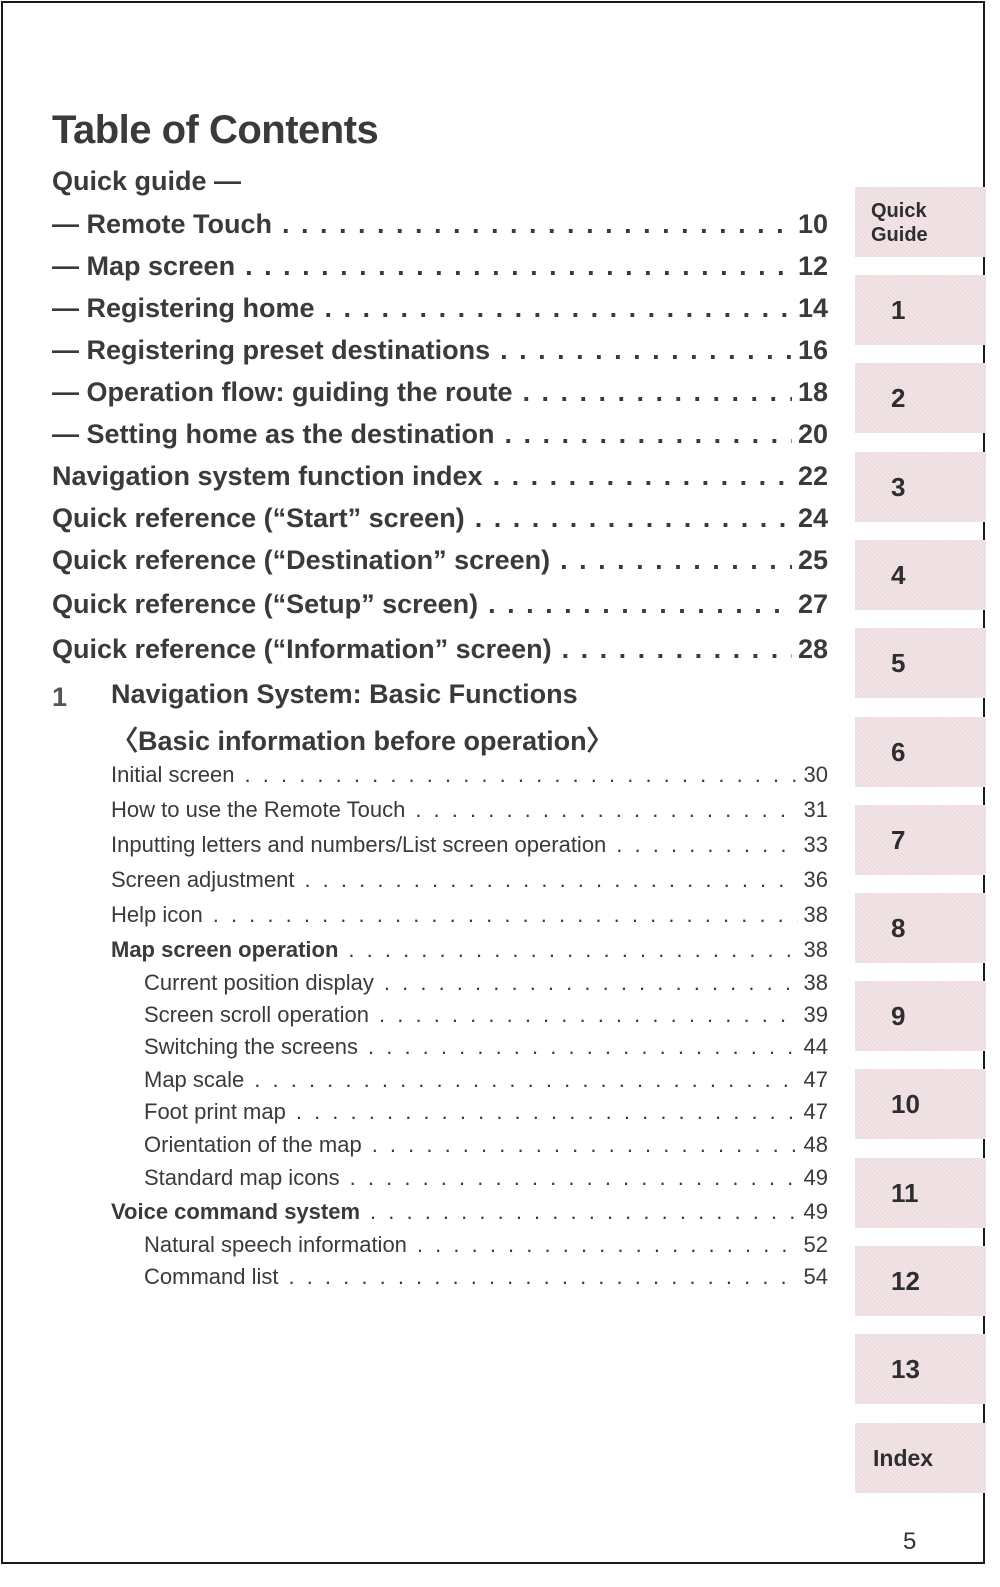  Describe the element at coordinates (812, 308) in the screenshot. I see `toc-entry-page: 14` at that location.